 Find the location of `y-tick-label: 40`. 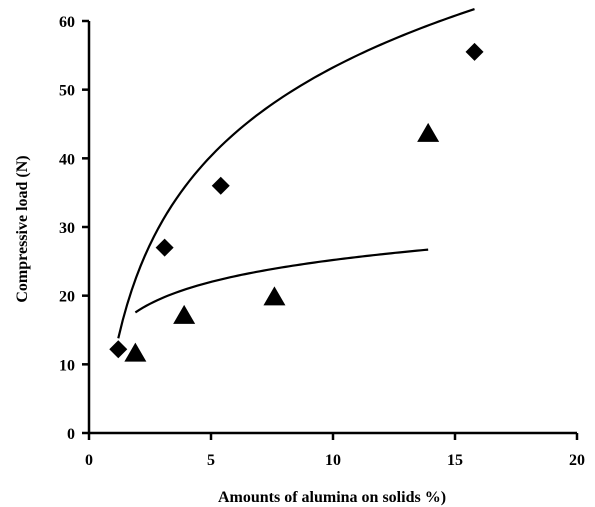

y-tick-label: 40 is located at coordinates (67, 159).